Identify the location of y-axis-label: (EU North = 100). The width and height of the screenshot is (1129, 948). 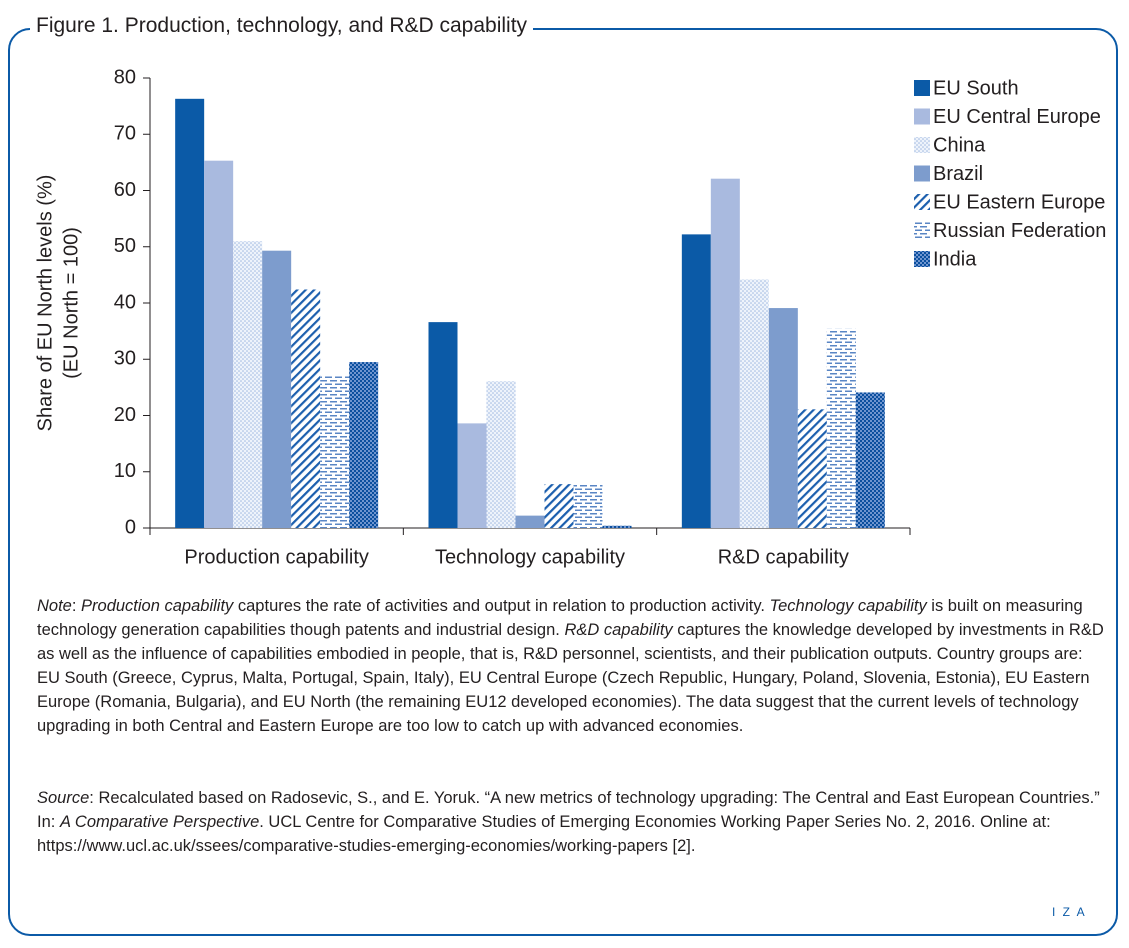
(71, 303).